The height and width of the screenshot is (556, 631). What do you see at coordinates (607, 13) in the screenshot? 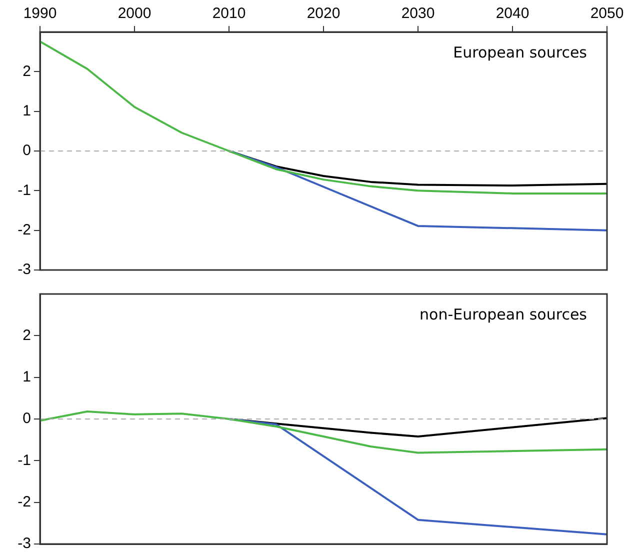
I see `x-tick-label: 2050` at bounding box center [607, 13].